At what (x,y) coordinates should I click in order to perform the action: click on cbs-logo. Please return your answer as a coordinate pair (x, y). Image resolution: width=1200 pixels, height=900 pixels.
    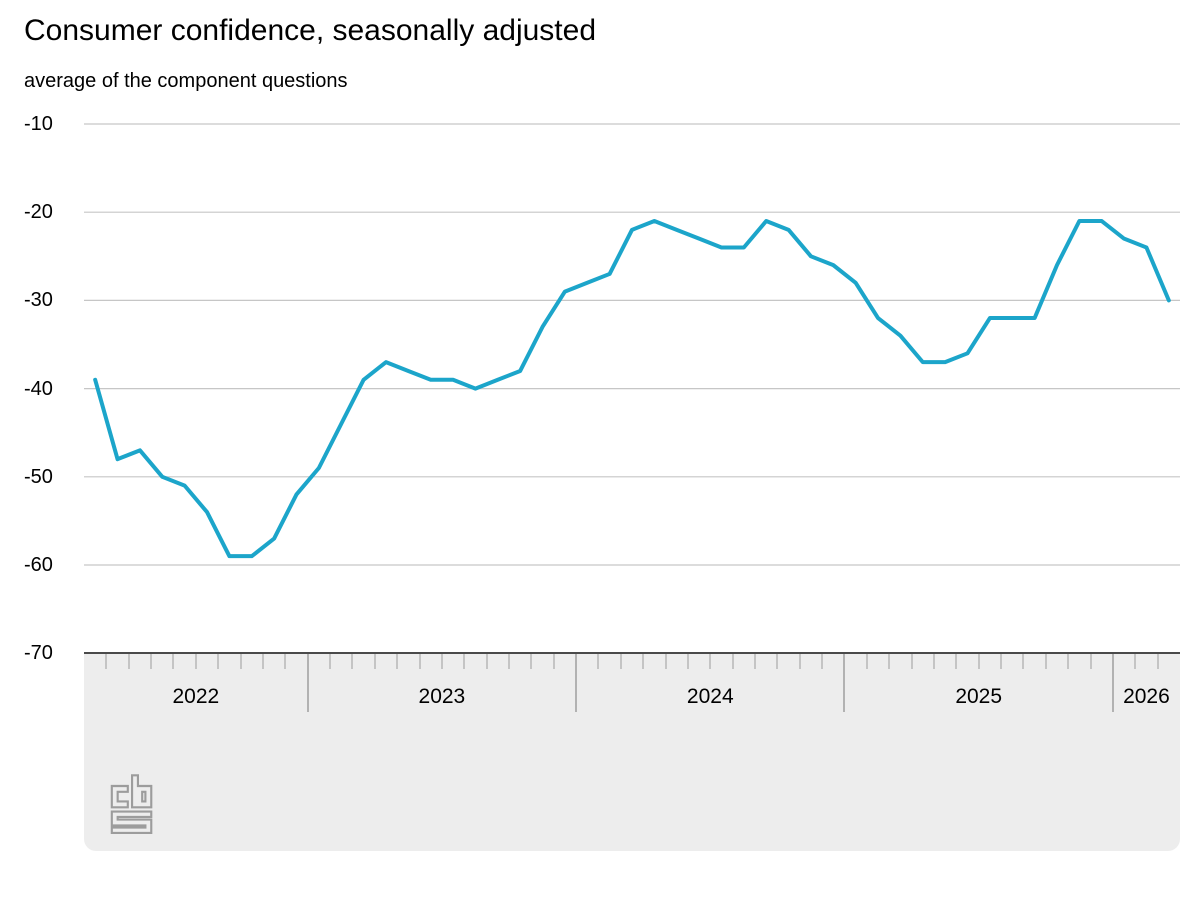
    Looking at the image, I should click on (131, 804).